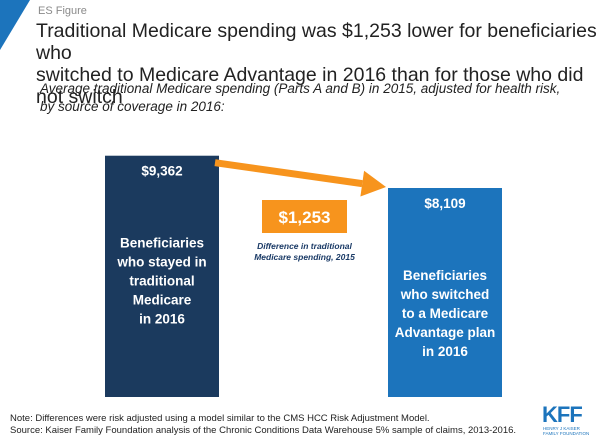 This screenshot has height=443, width=600. What do you see at coordinates (15, 25) in the screenshot?
I see `corner-accent-shape` at bounding box center [15, 25].